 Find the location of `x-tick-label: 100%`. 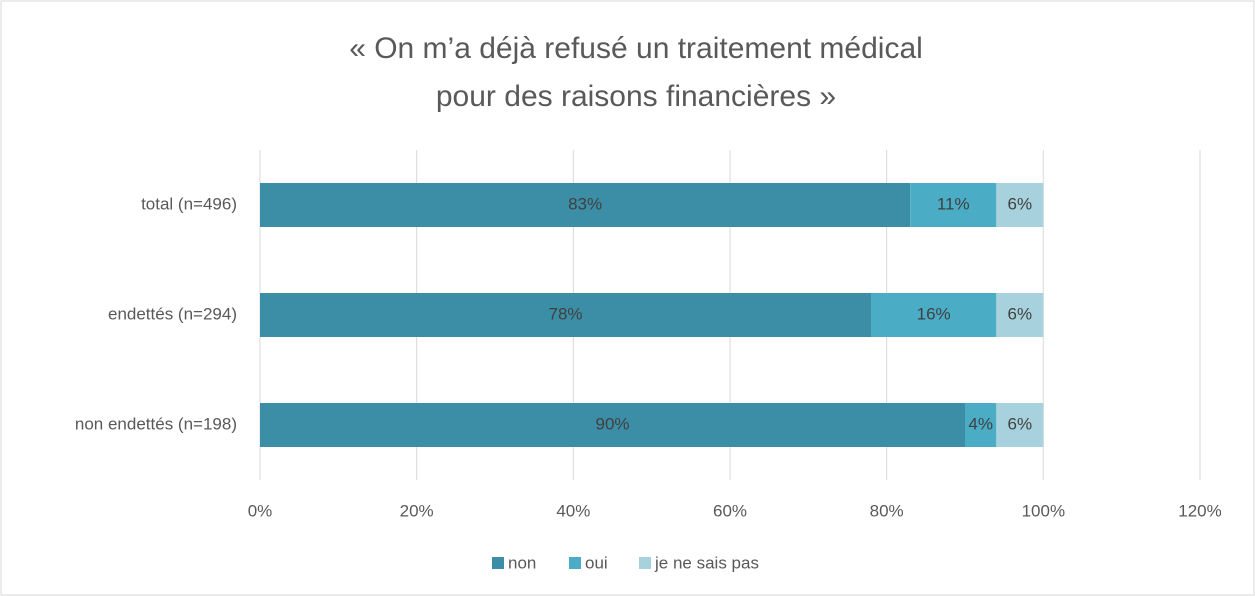

x-tick-label: 100% is located at coordinates (1043, 510).